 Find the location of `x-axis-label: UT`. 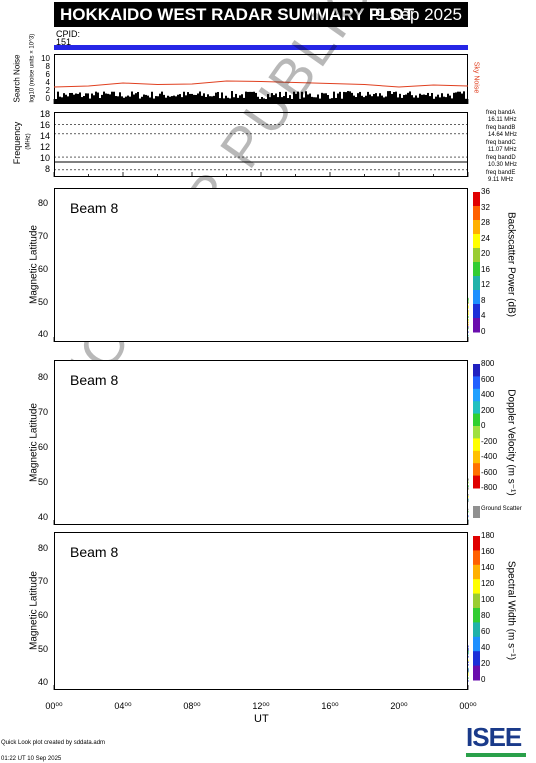

x-axis-label: UT is located at coordinates (261, 719).